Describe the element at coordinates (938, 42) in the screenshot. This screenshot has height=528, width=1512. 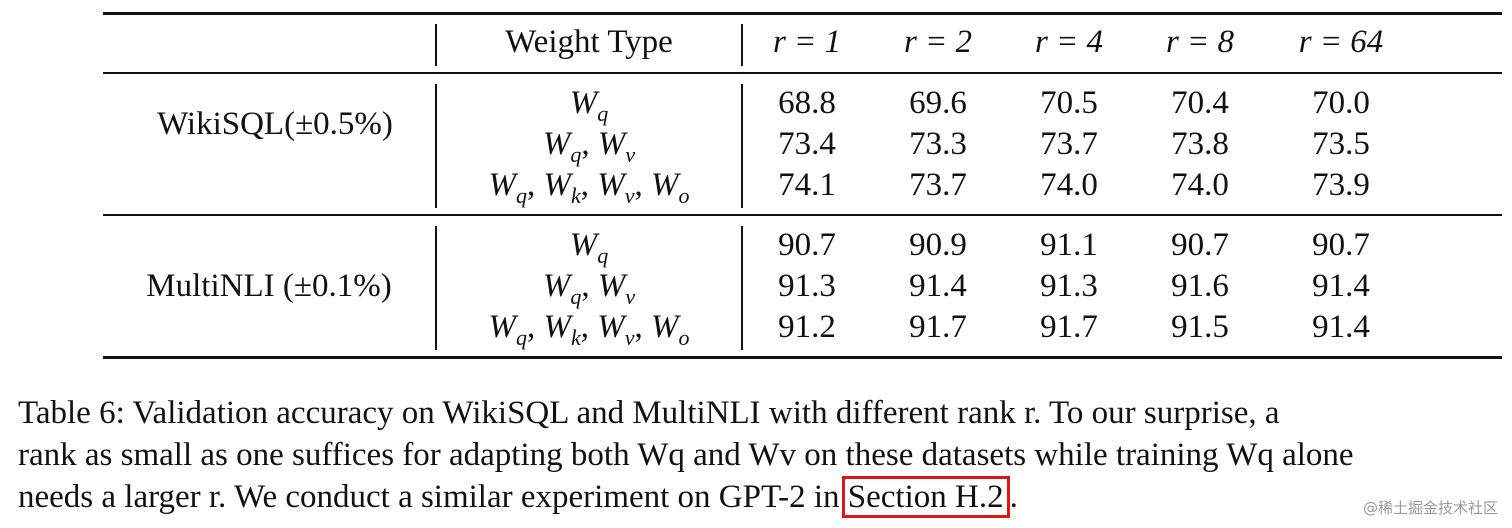
I see `header-rank: r = 2` at that location.